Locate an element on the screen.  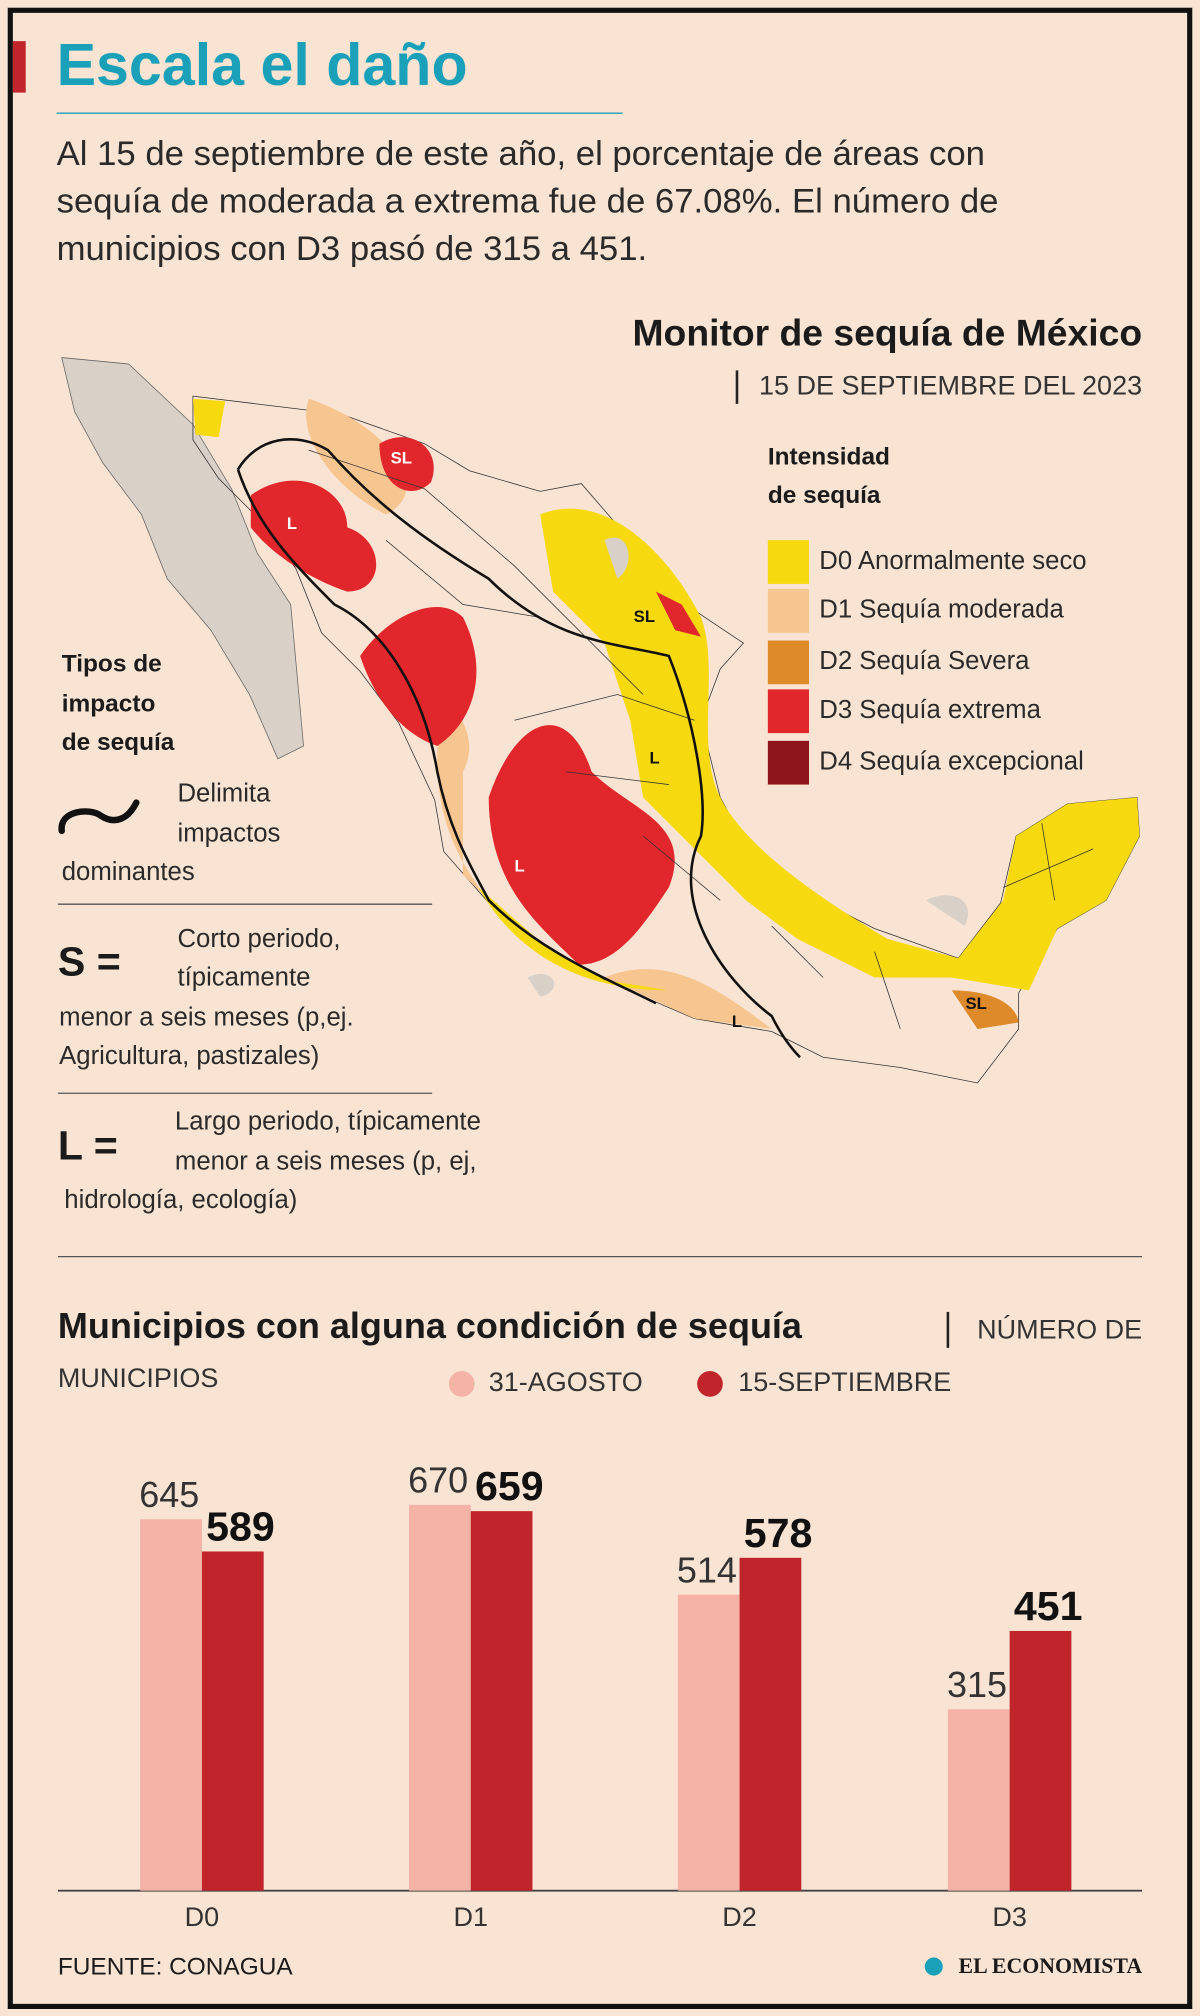
legend-label: 31-AGOSTO is located at coordinates (566, 1382).